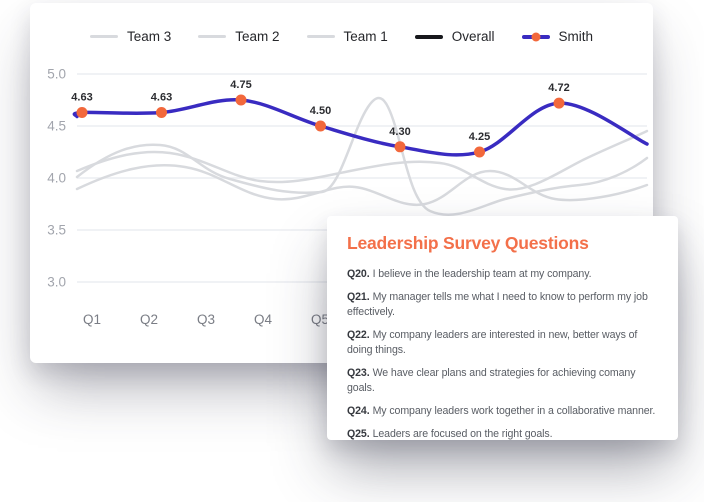  What do you see at coordinates (240, 85) in the screenshot?
I see `data-point-label: 4.75` at bounding box center [240, 85].